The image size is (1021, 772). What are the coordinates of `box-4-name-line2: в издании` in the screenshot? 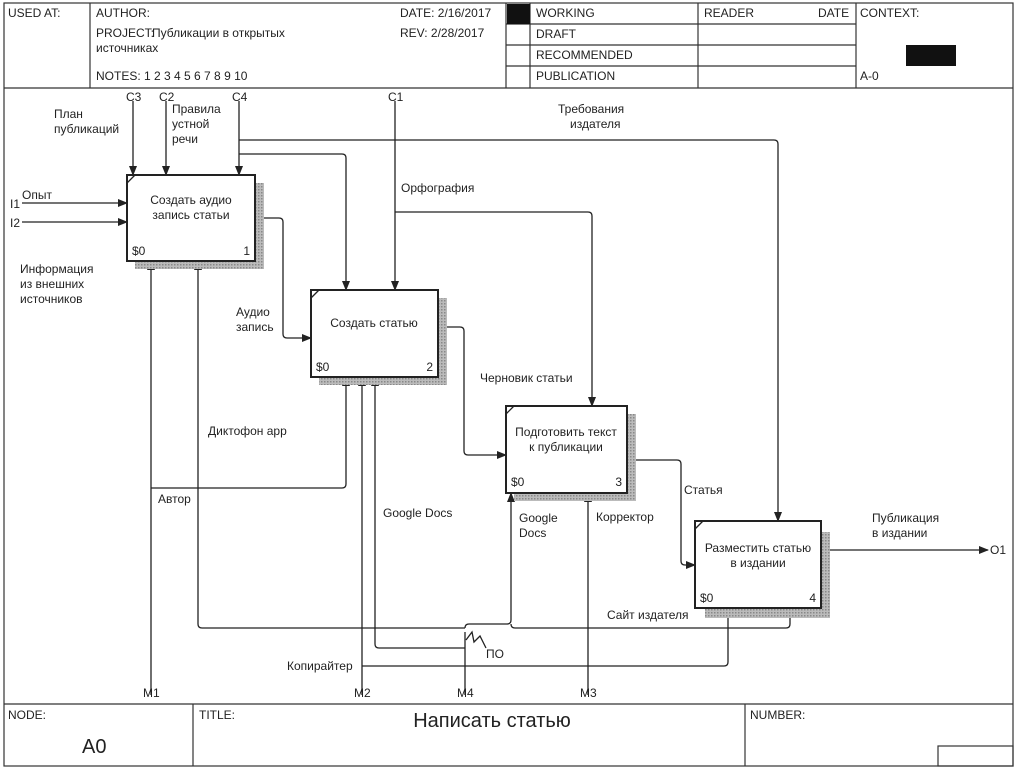 It's located at (757, 563).